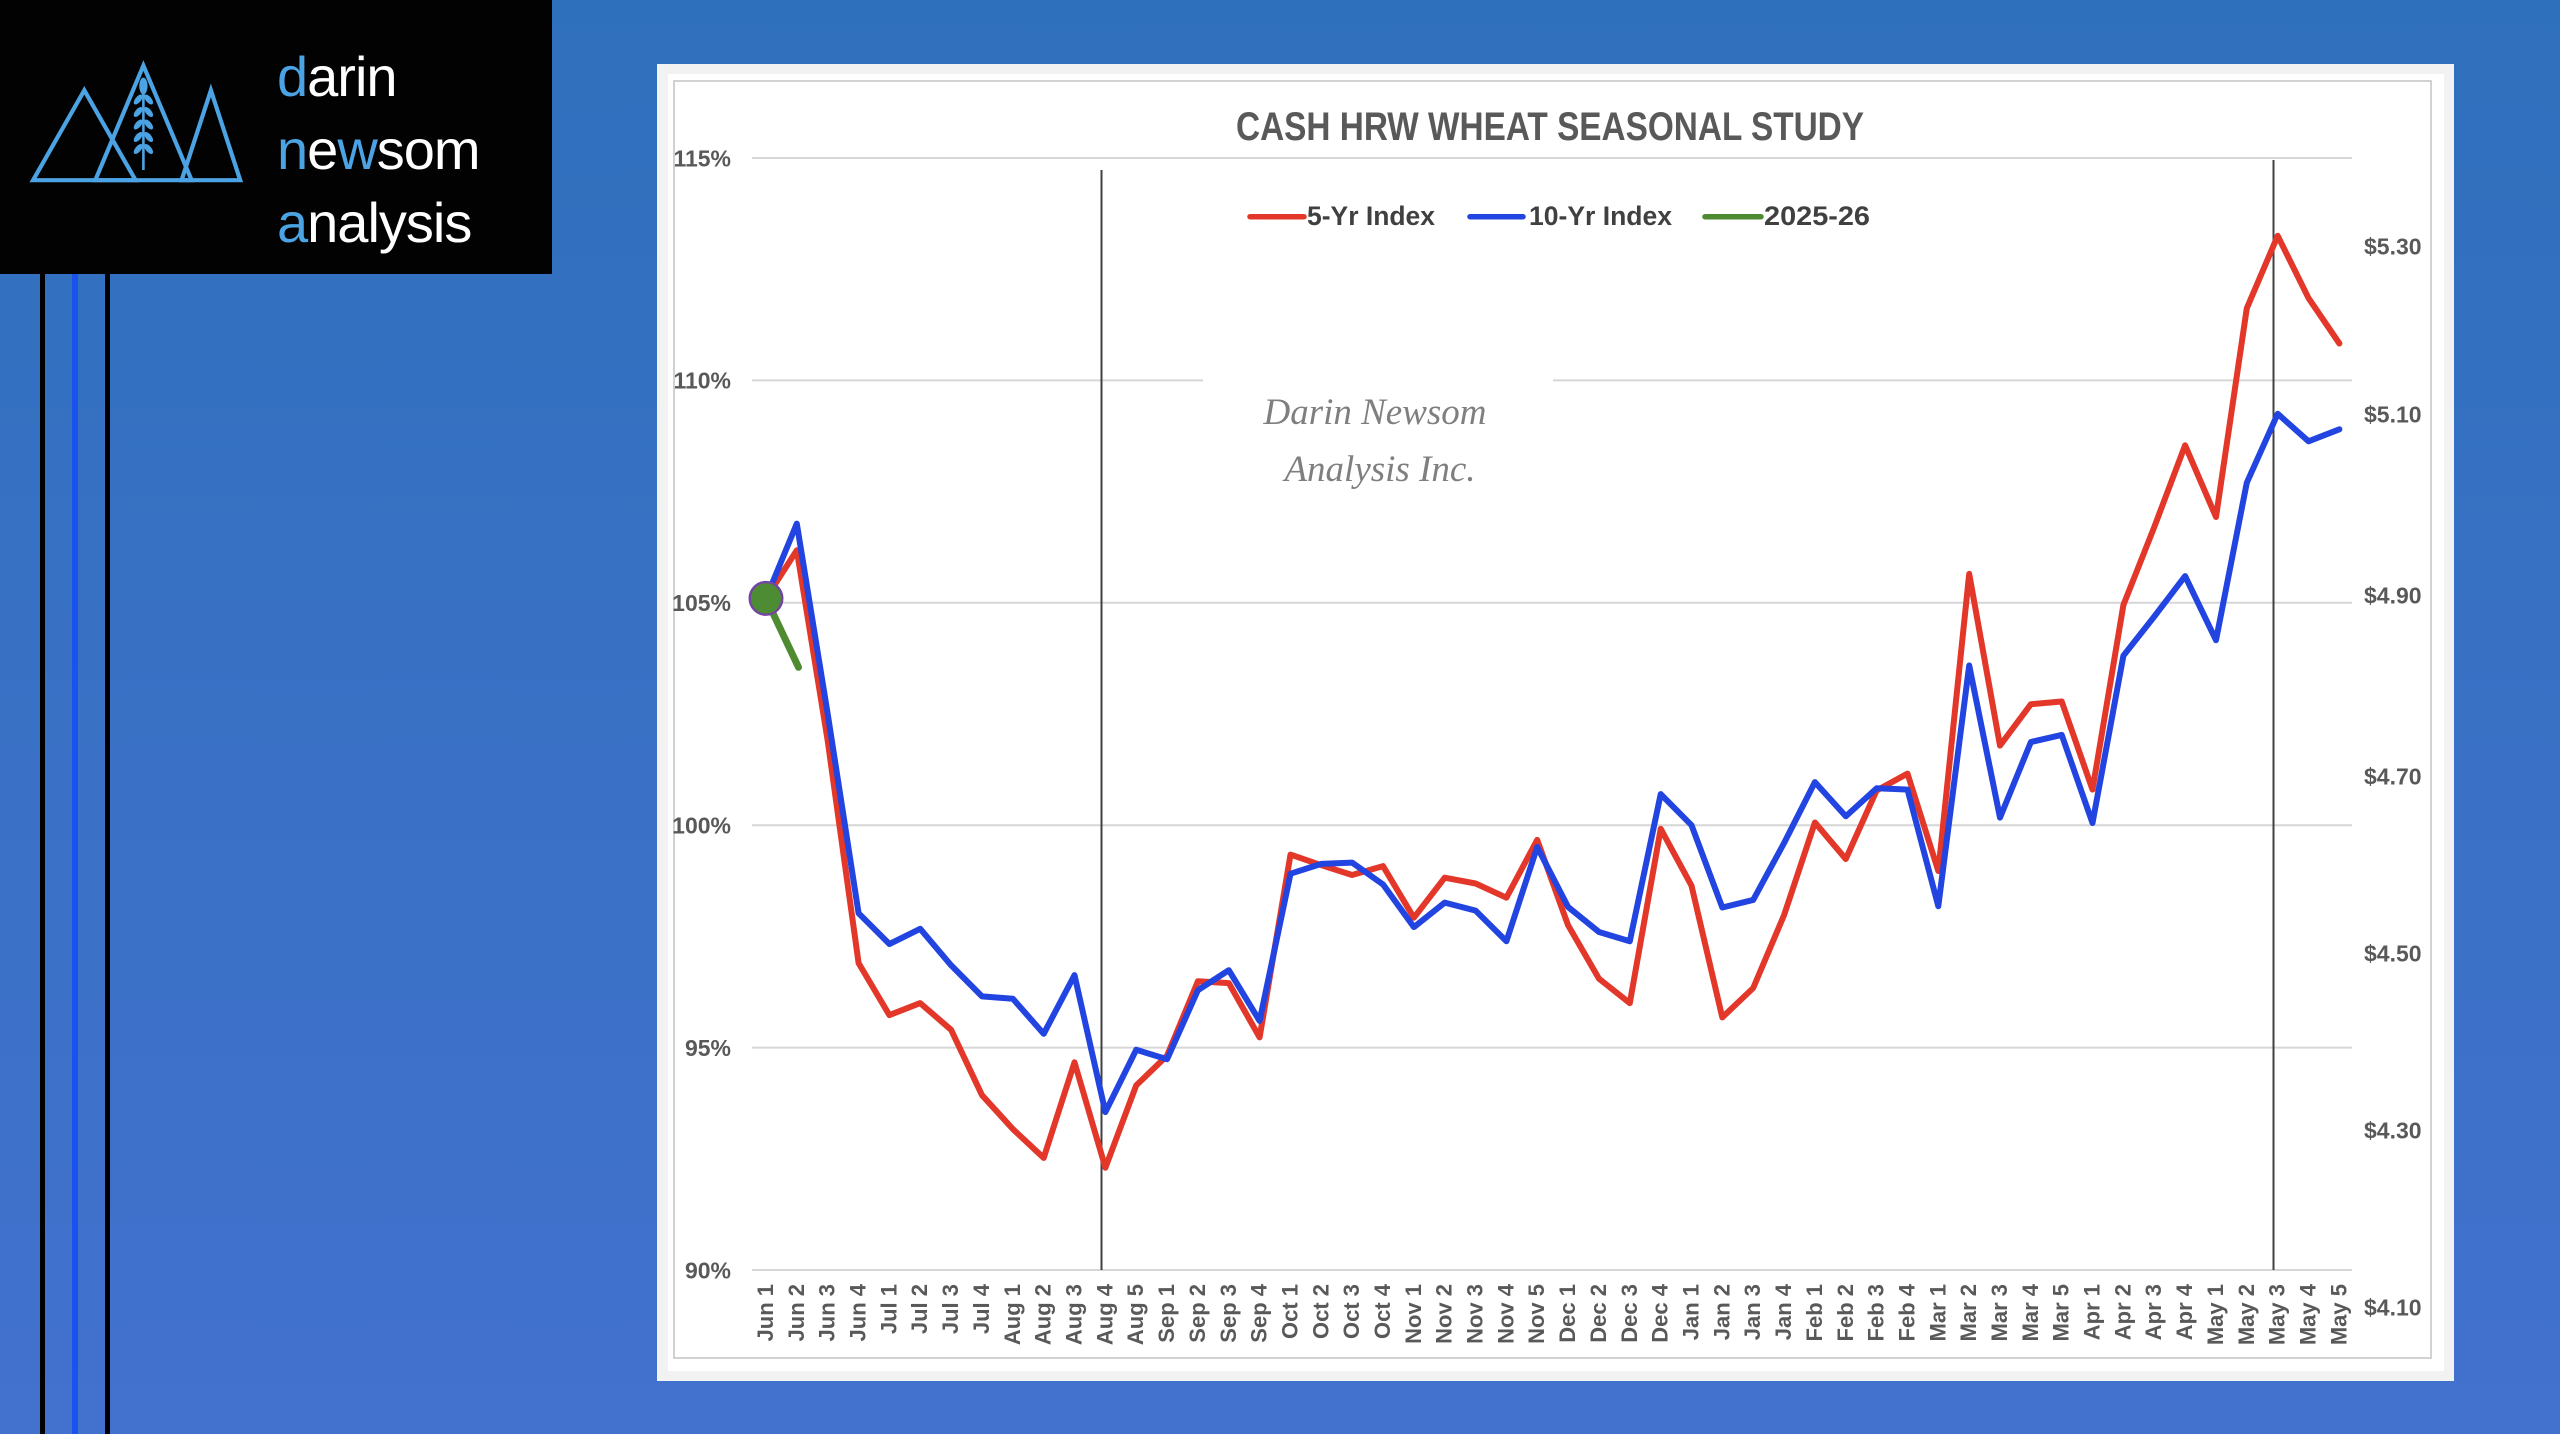  Describe the element at coordinates (701, 603) in the screenshot. I see `svg-text: 105%` at that location.